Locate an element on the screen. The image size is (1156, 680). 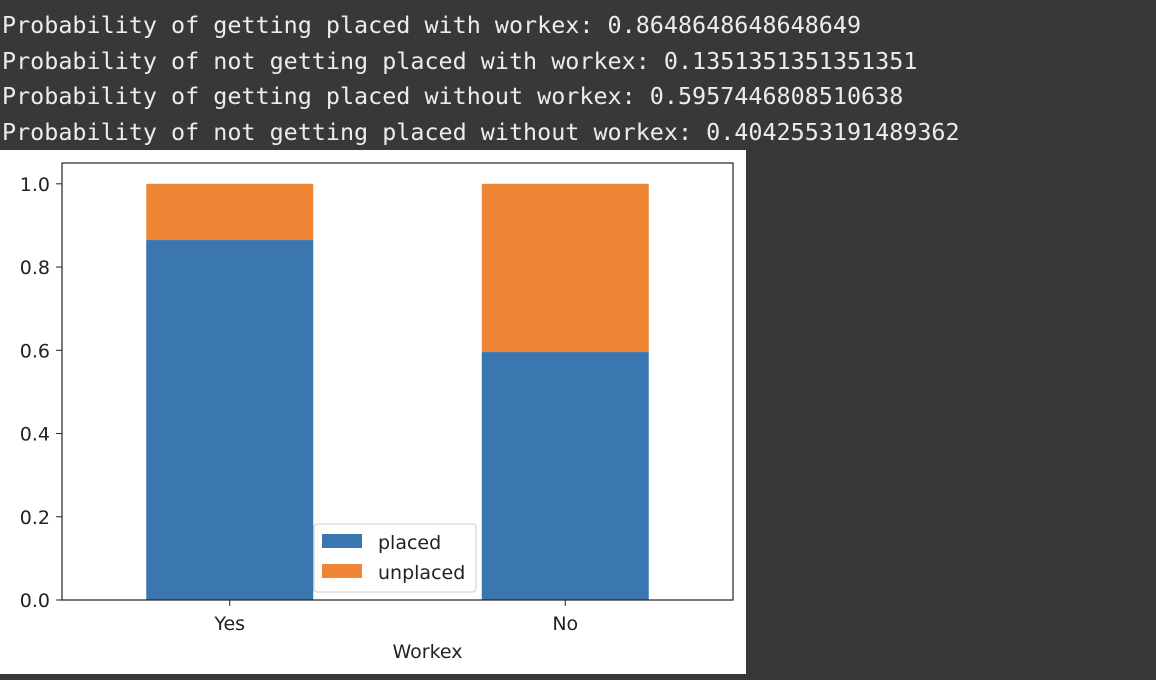
y-tick-label: 0.6 is located at coordinates (35, 351).